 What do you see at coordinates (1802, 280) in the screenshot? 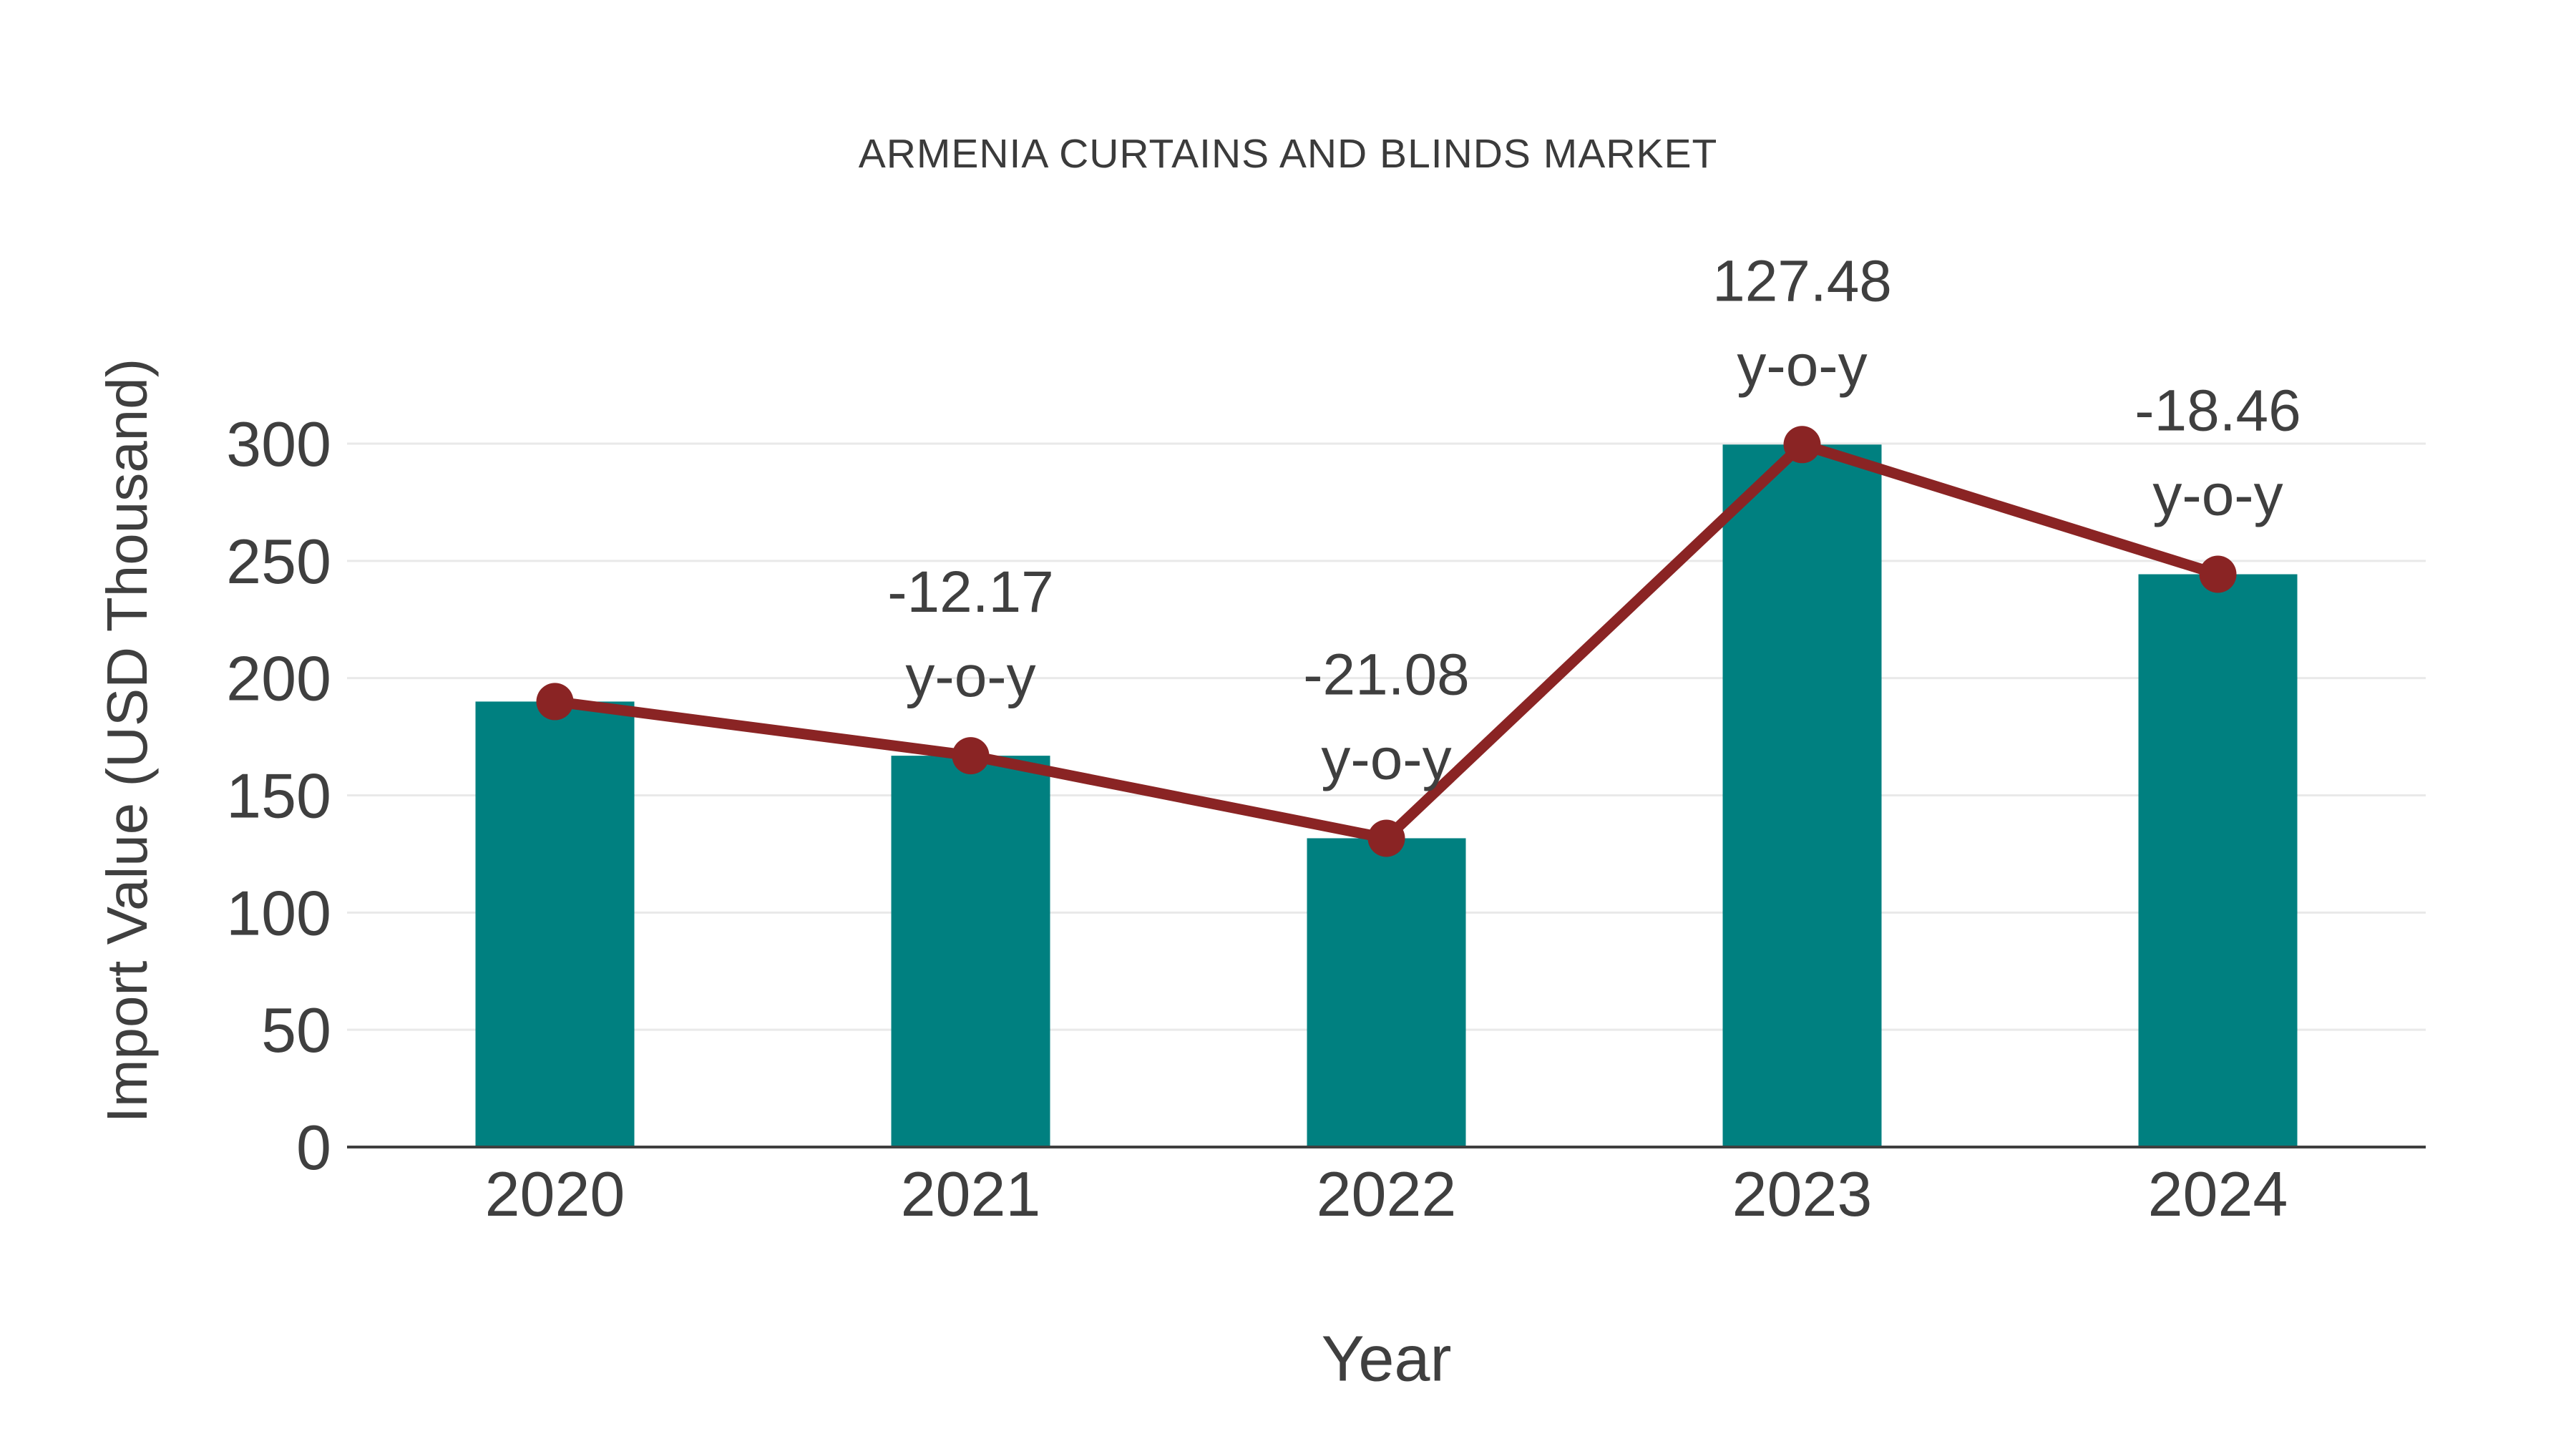
I see `annotation-value-2023: 127.48` at bounding box center [1802, 280].